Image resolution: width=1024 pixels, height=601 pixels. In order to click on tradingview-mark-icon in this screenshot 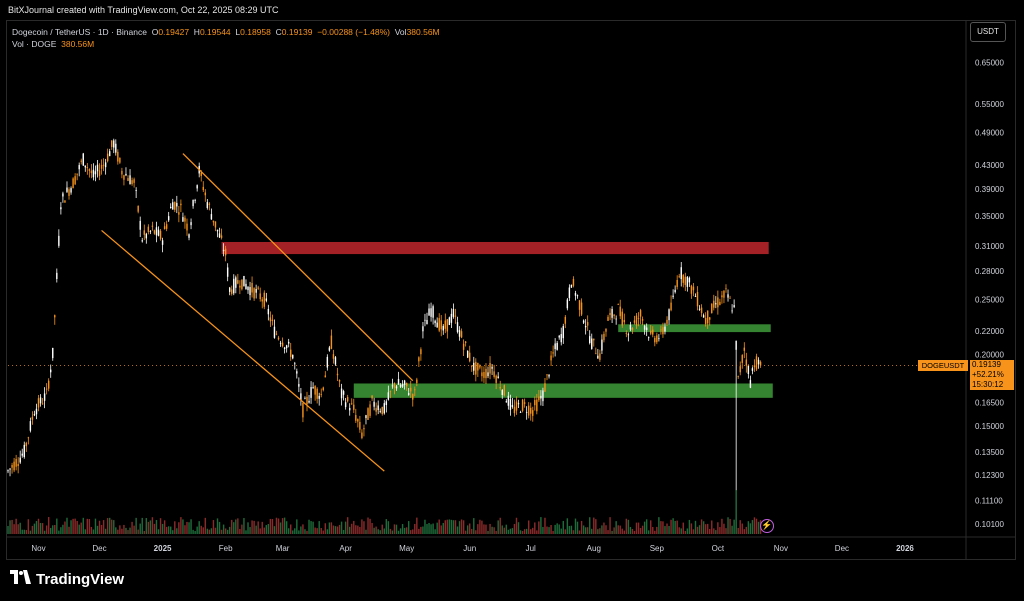, I will do `click(21, 579)`.